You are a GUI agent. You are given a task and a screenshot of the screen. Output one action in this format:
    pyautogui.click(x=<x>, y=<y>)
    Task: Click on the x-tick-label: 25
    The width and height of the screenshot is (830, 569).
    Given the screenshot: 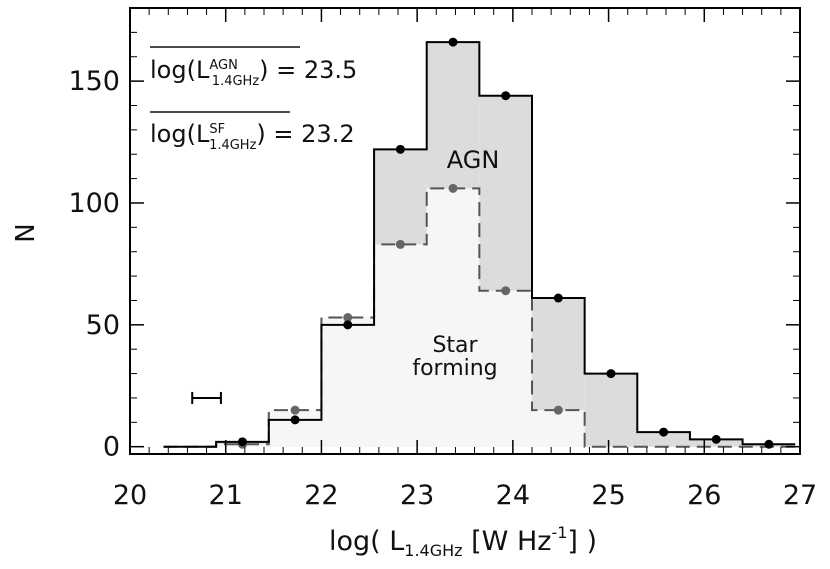 What is the action you would take?
    pyautogui.click(x=608, y=495)
    